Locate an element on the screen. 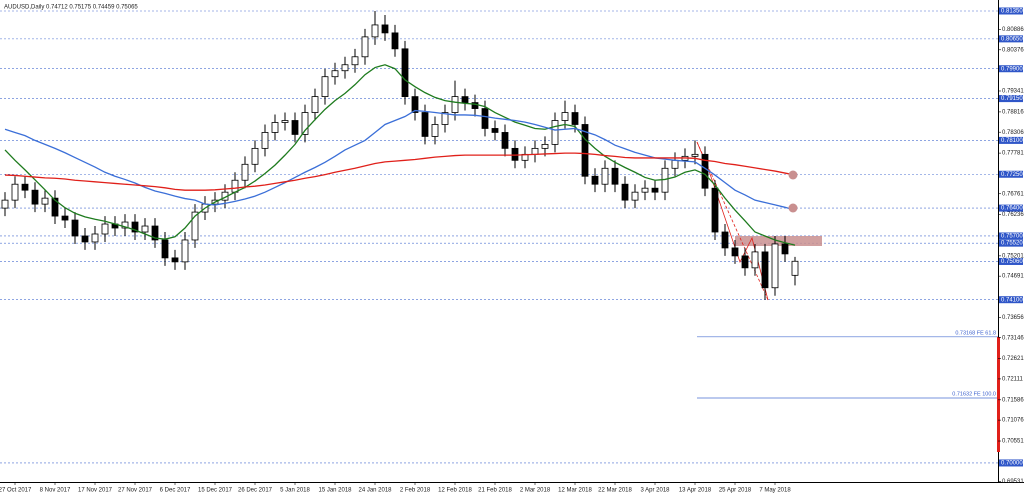 Image resolution: width=1024 pixels, height=502 pixels. x-tick-label: 15 Jan 2018 is located at coordinates (335, 491).